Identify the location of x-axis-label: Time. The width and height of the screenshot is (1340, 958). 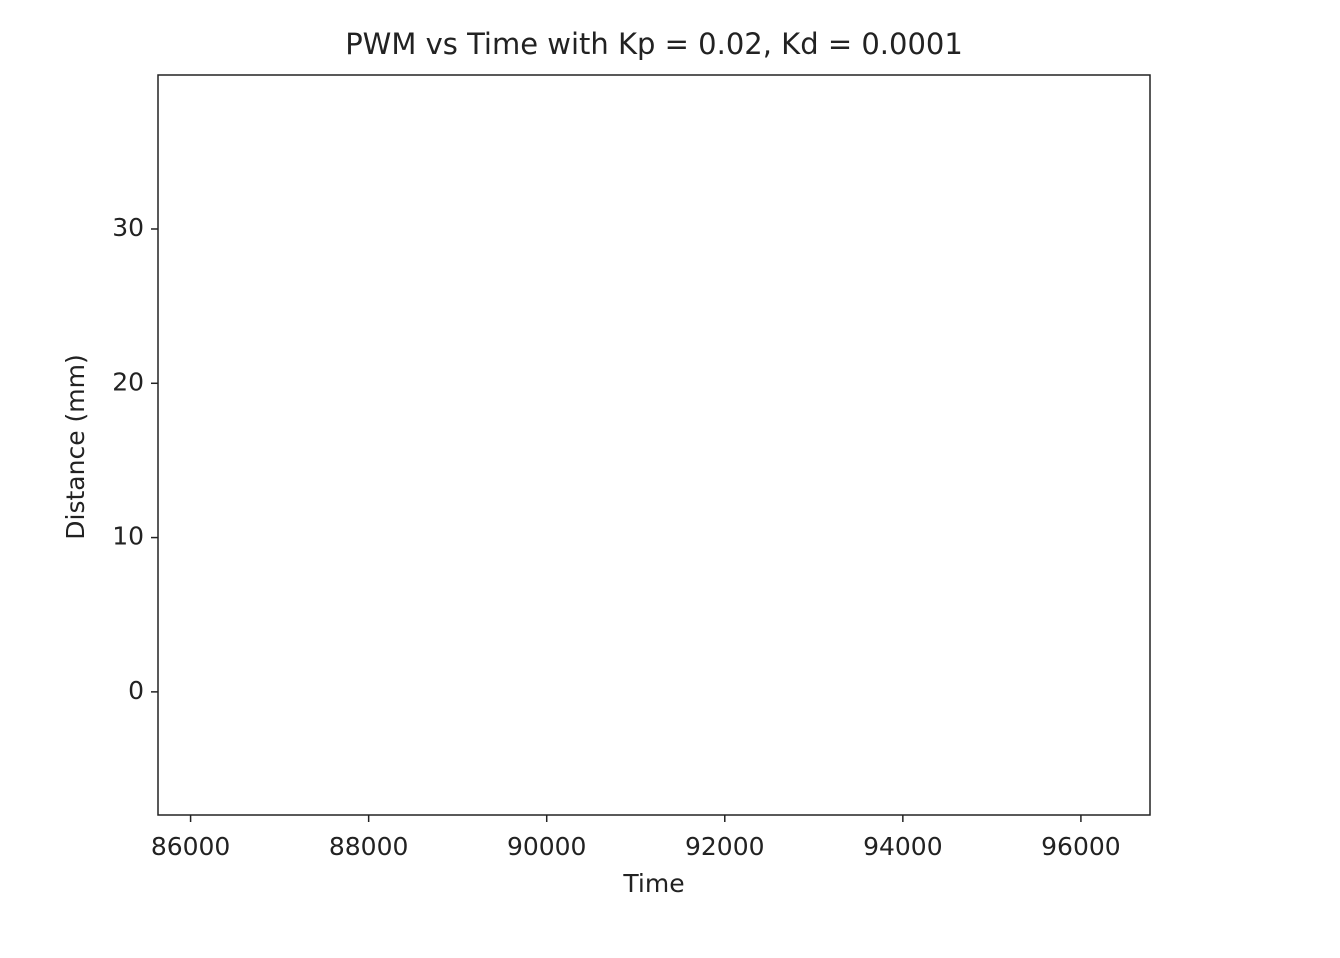
(653, 883).